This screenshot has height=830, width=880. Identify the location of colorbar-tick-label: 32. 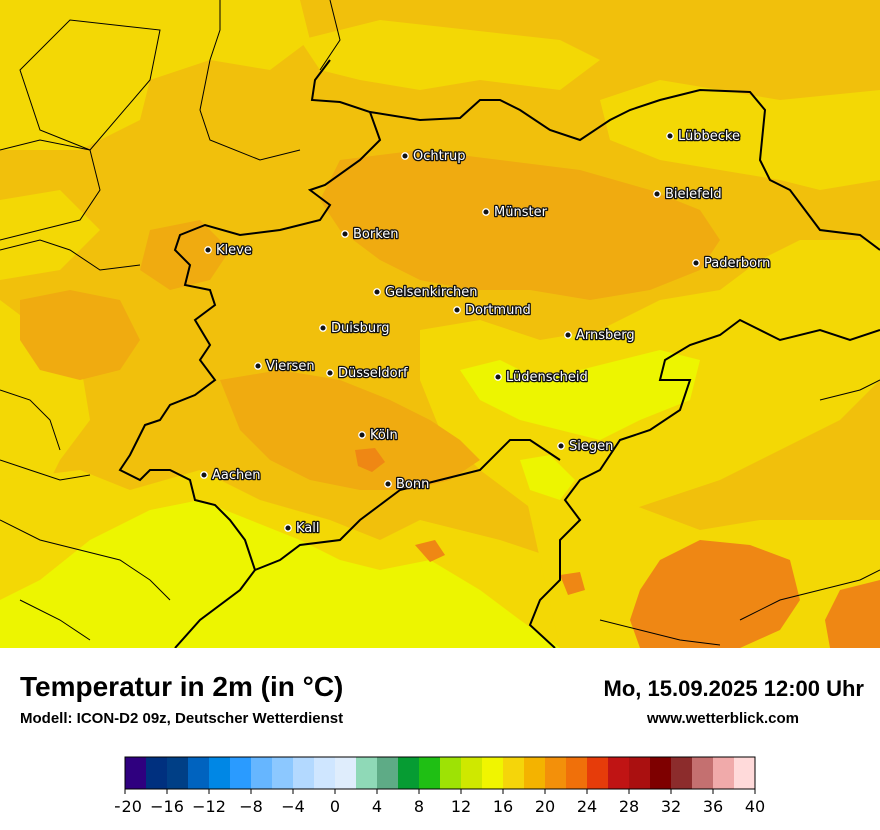
(671, 806).